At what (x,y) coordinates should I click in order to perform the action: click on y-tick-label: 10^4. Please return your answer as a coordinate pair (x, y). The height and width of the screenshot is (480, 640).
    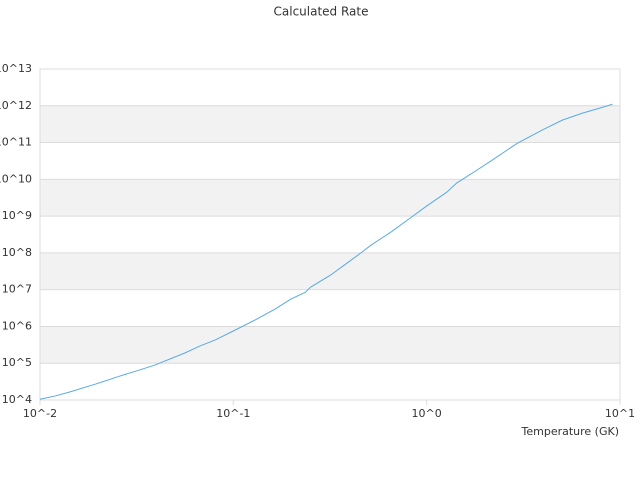
    Looking at the image, I should click on (17, 399).